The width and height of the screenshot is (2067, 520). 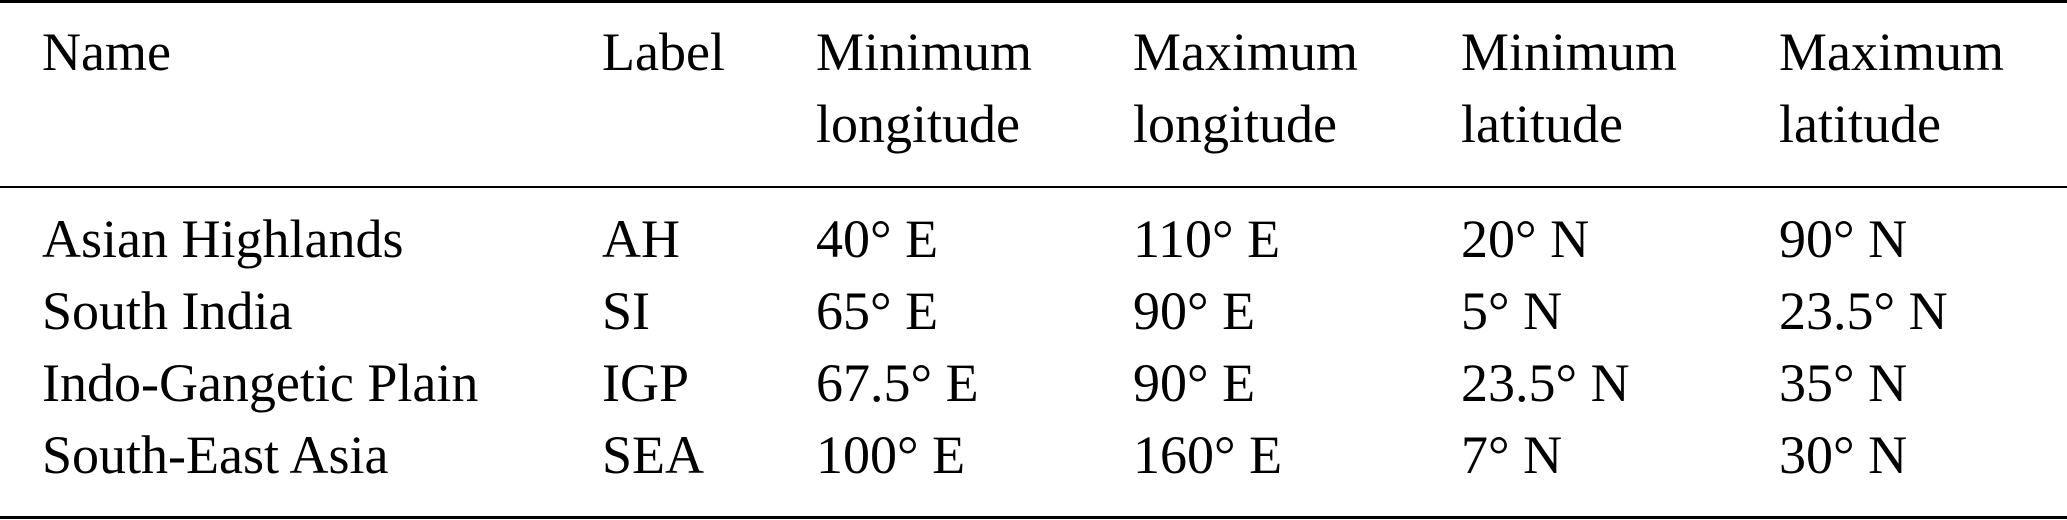 What do you see at coordinates (891, 455) in the screenshot?
I see `cell-min-longitude: 100° E` at bounding box center [891, 455].